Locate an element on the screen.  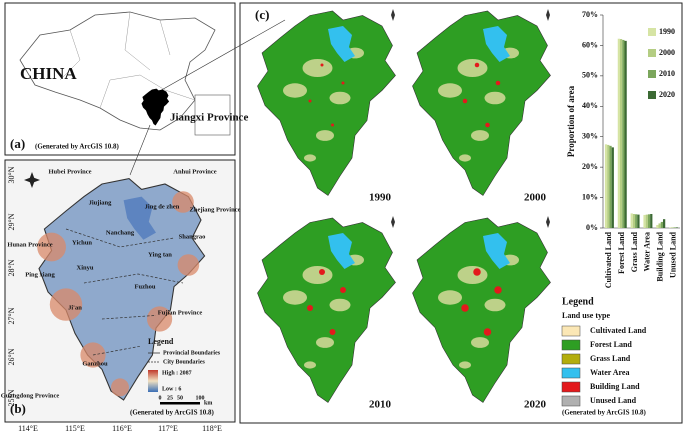
place-label: Zhejiang Province is located at coordinates (215, 209).